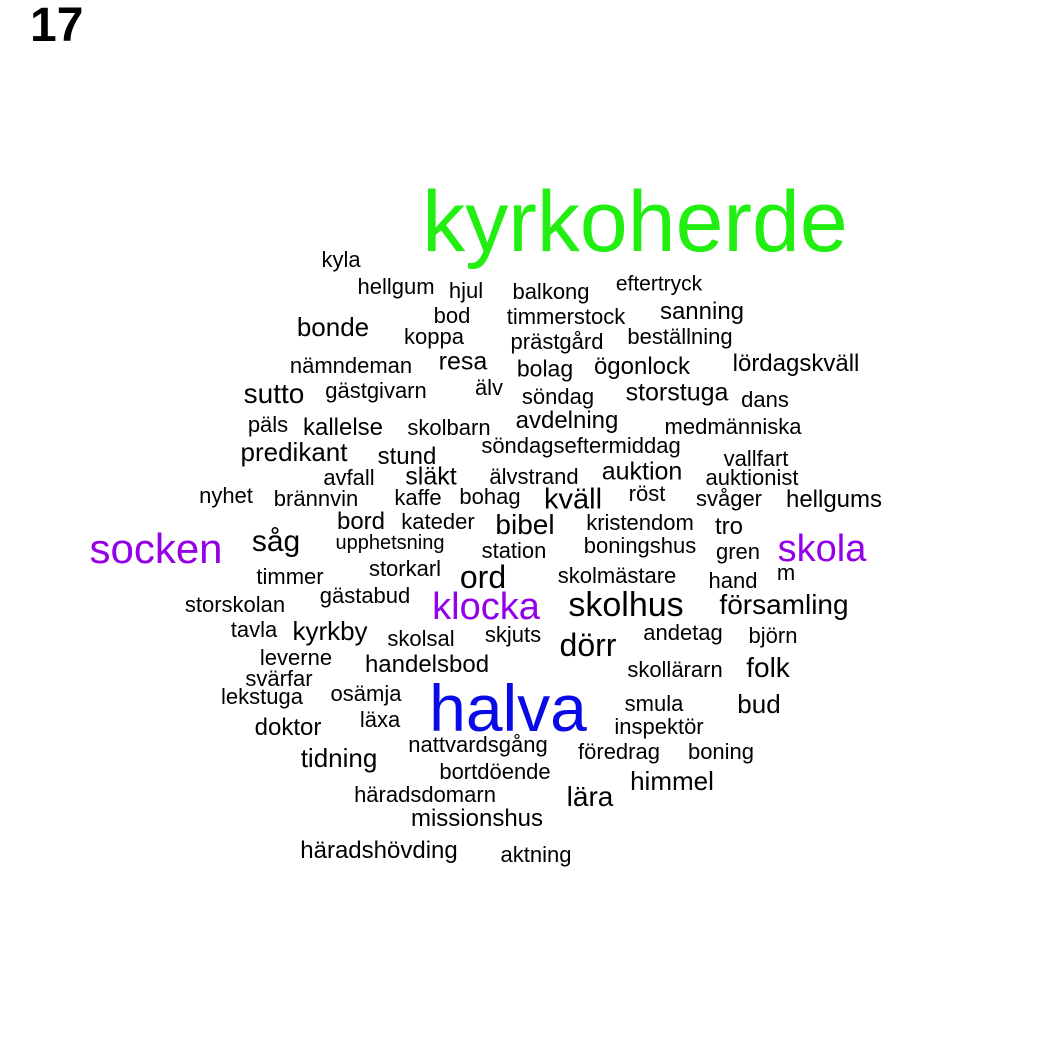 The width and height of the screenshot is (1050, 1050). What do you see at coordinates (729, 526) in the screenshot?
I see `cloud-word: tro` at bounding box center [729, 526].